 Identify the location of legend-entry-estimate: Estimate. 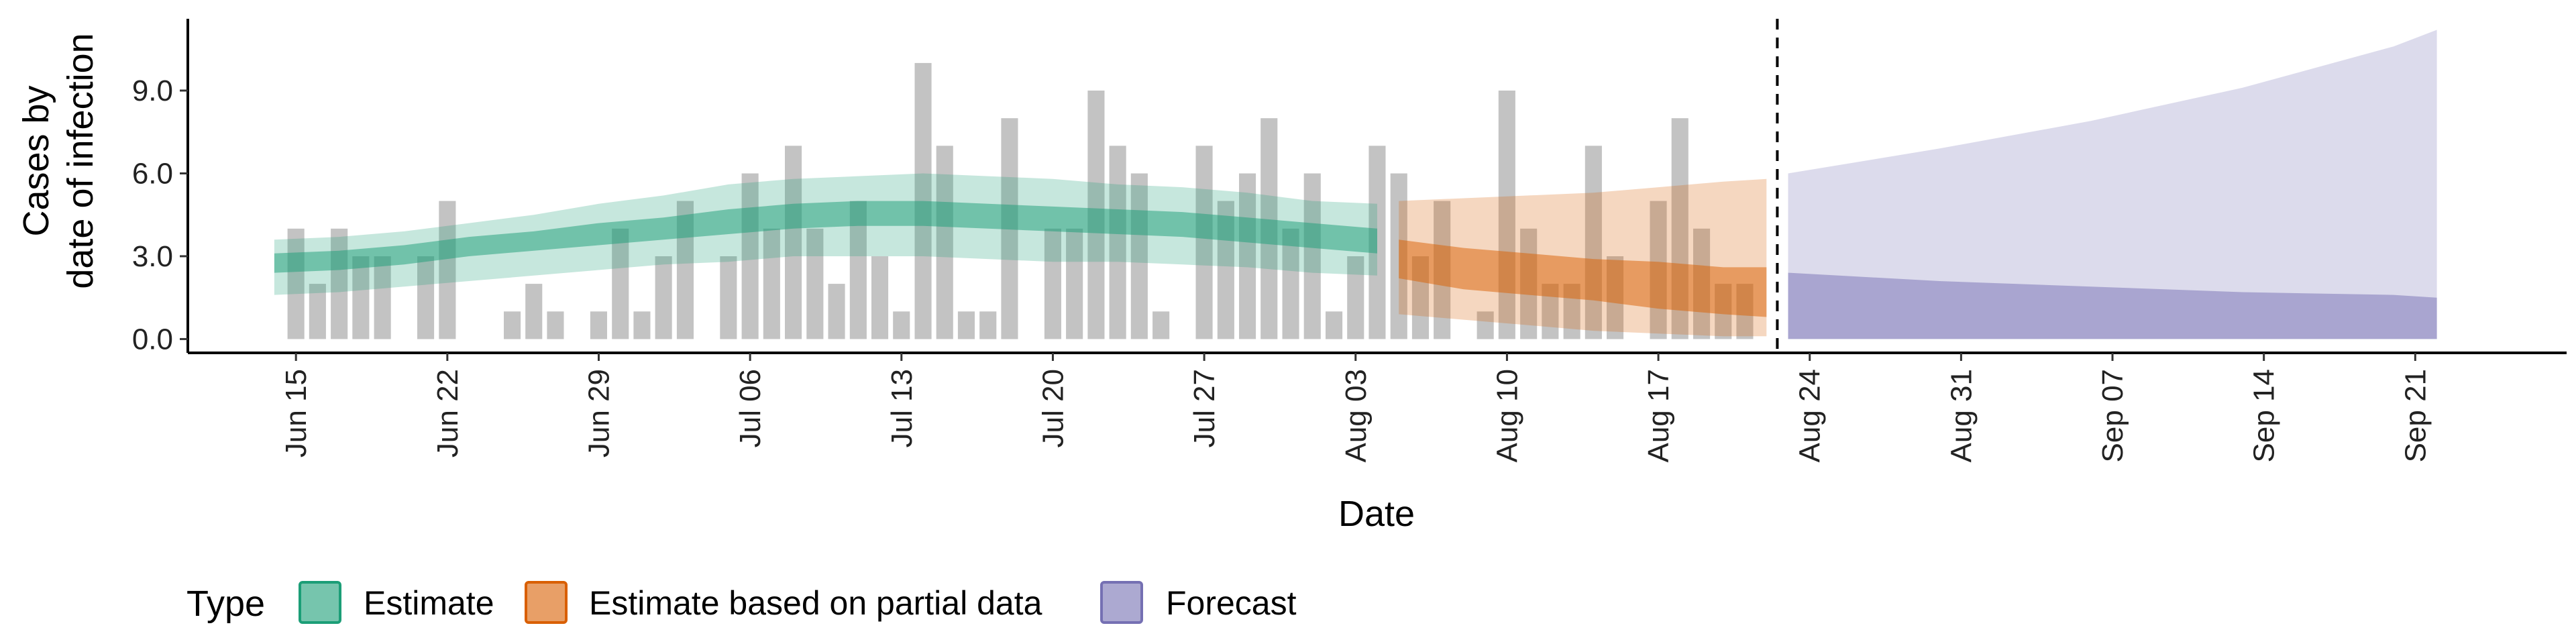
(396, 602).